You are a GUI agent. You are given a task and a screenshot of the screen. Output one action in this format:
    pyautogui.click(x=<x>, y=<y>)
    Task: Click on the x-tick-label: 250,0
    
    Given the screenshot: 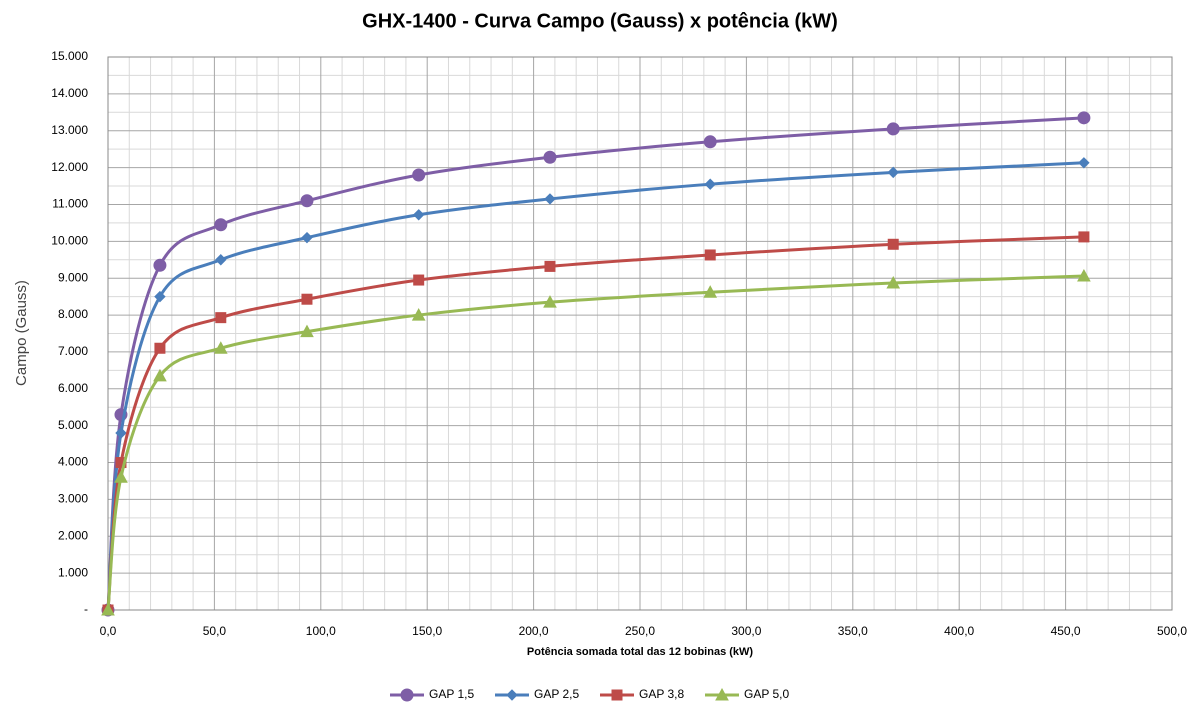 What is the action you would take?
    pyautogui.click(x=640, y=631)
    